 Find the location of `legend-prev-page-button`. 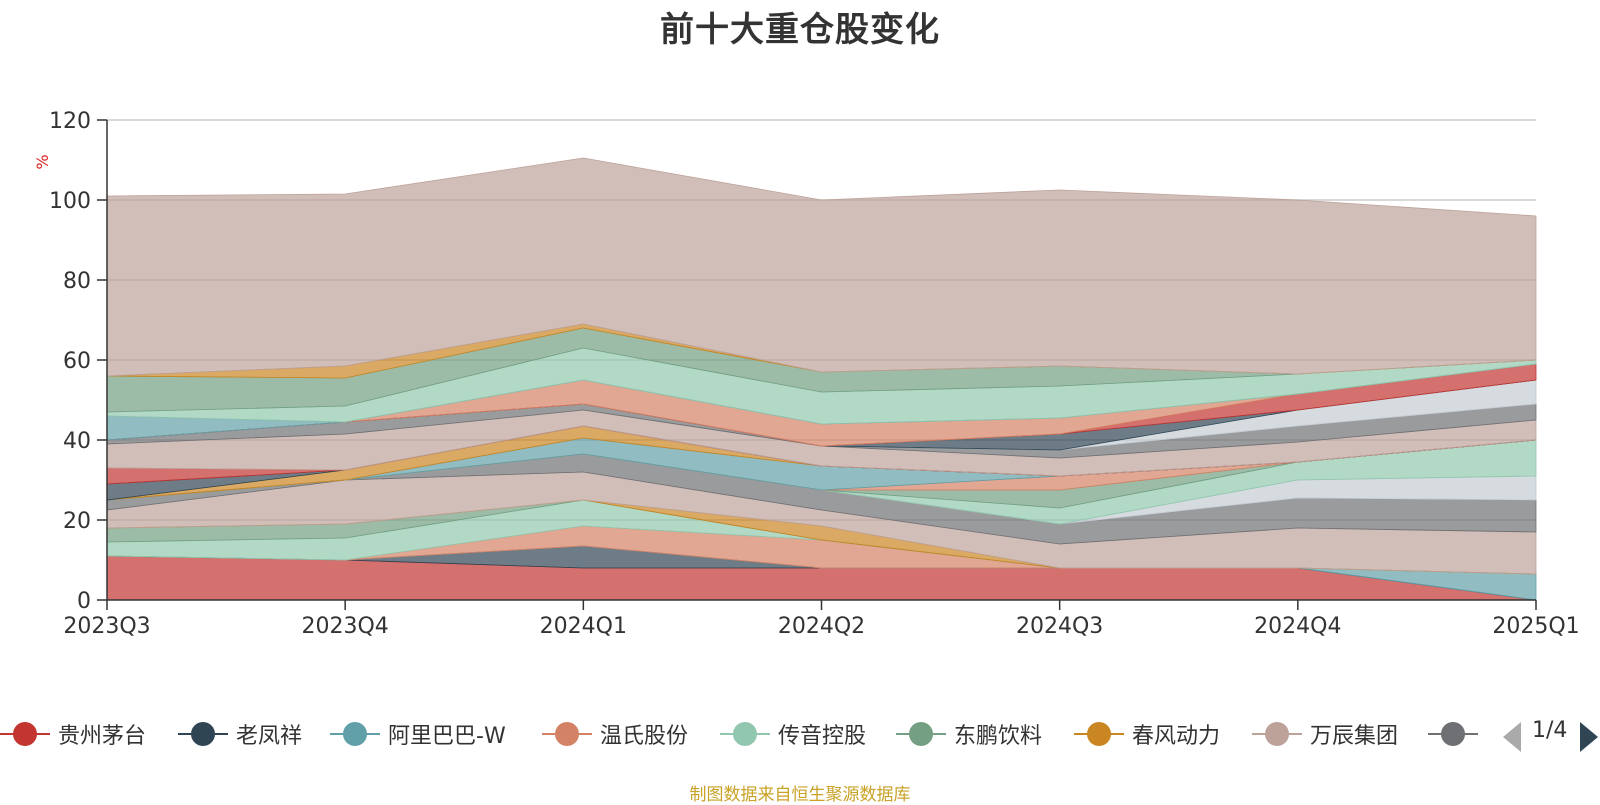

legend-prev-page-button is located at coordinates (1512, 737).